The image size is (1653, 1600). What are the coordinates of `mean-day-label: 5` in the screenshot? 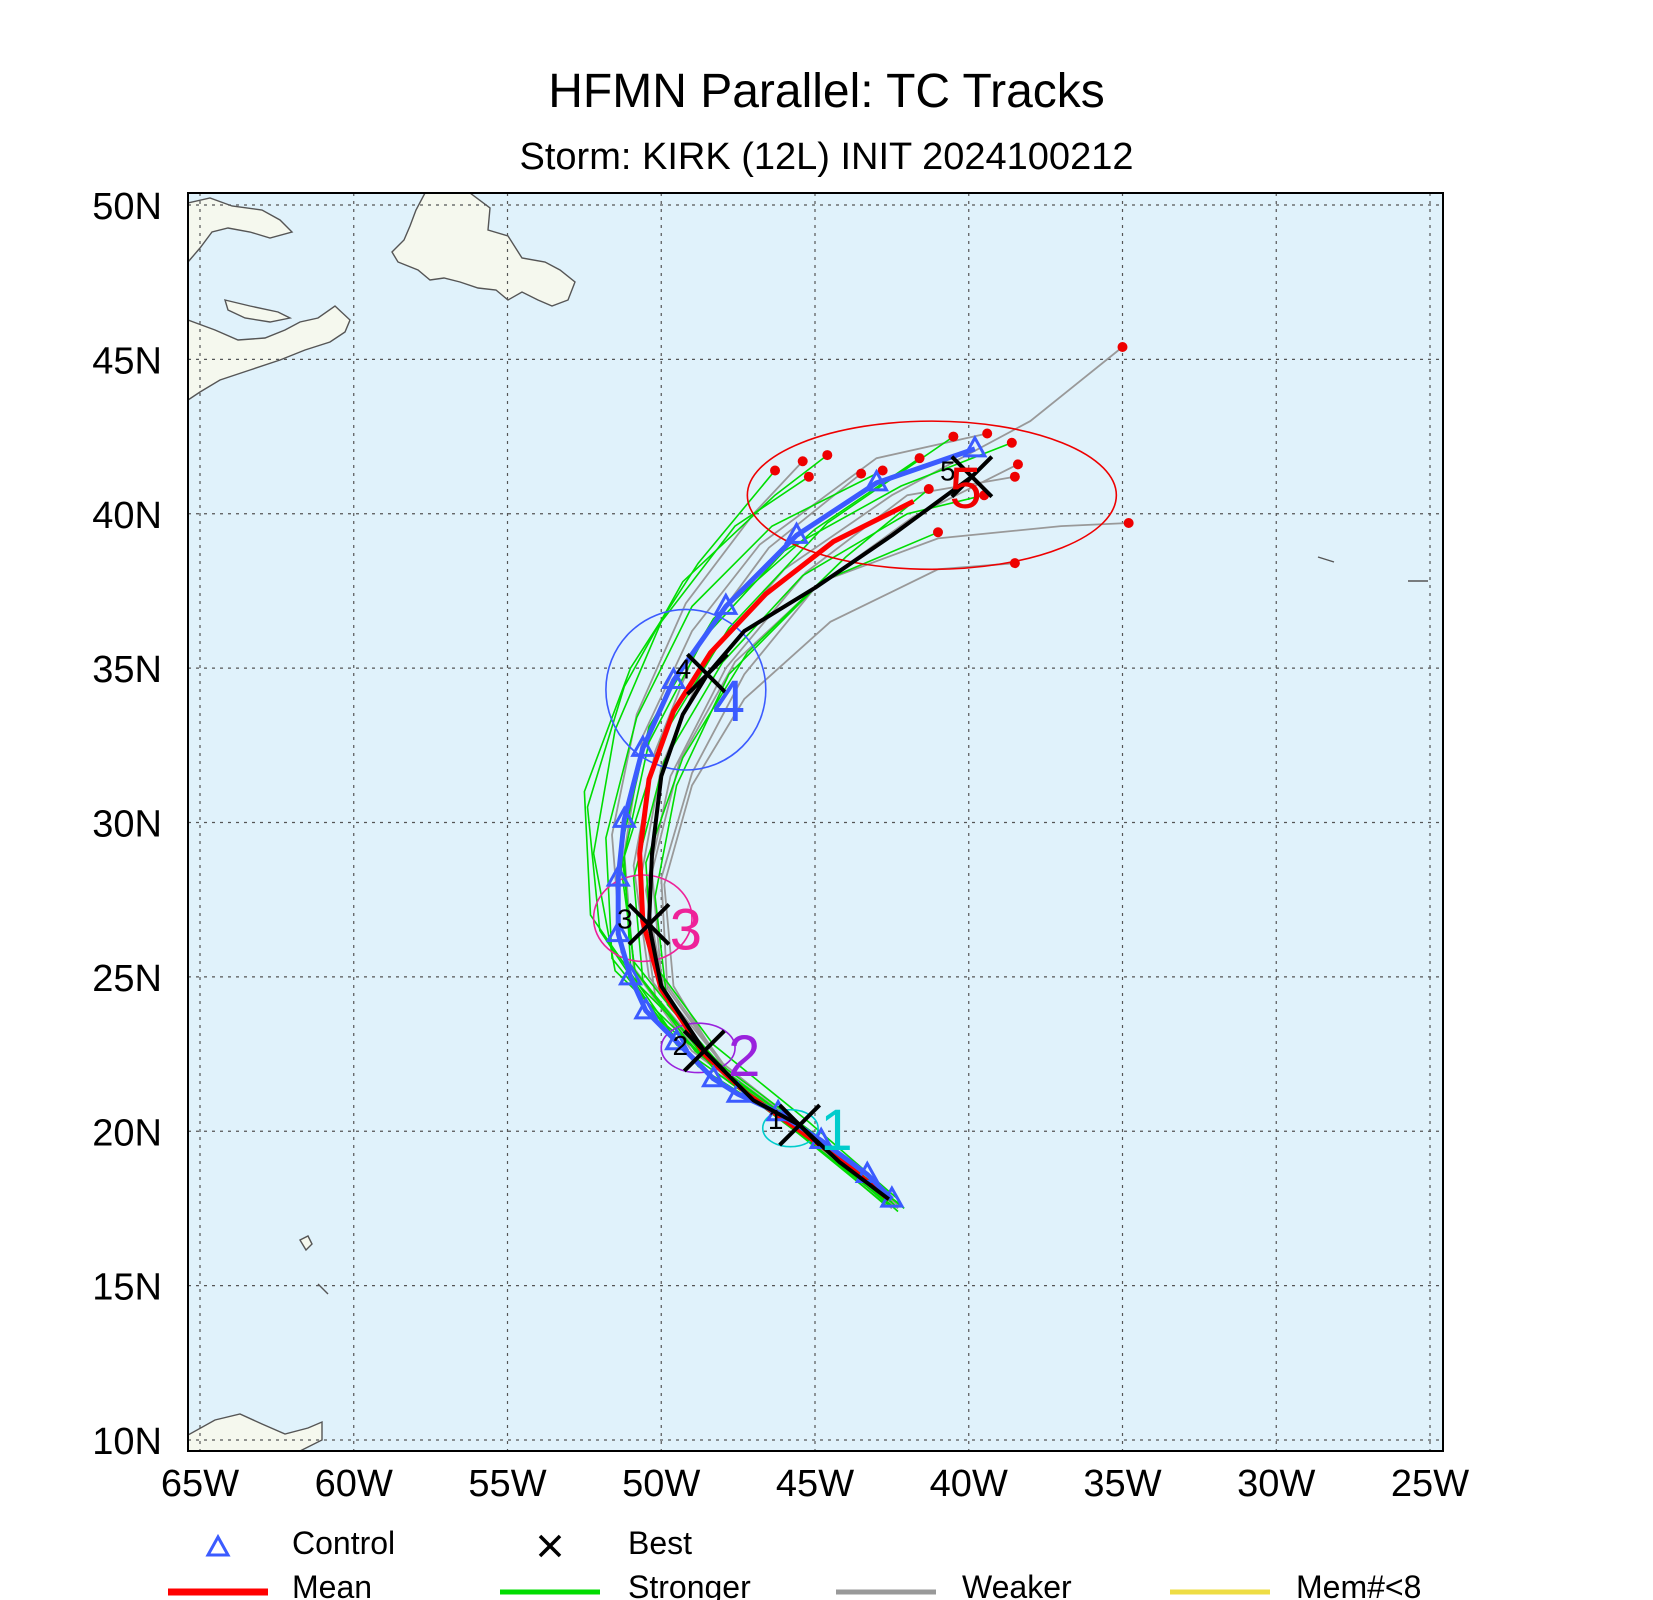 It's located at (966, 488).